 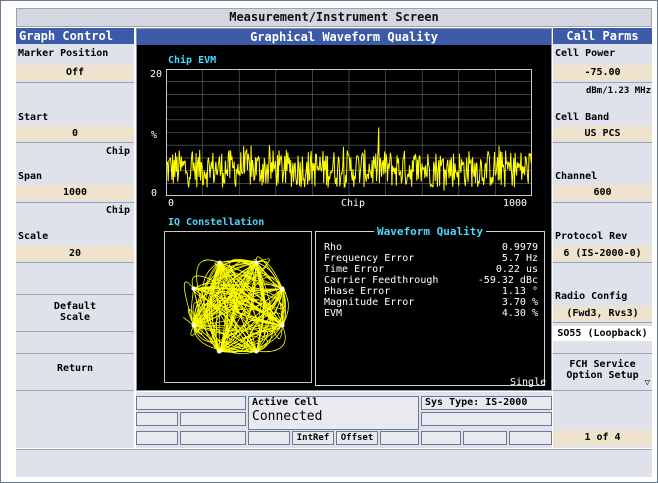 I want to click on metric-row: Magnitude Error 3.70 %, so click(x=431, y=302).